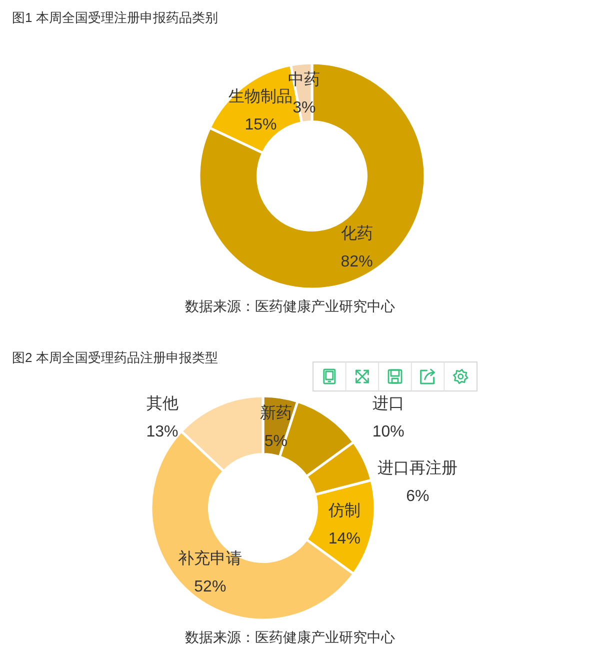 The width and height of the screenshot is (600, 660). What do you see at coordinates (115, 357) in the screenshot?
I see `title: 图2 本周全国受理药品注册申报类型` at bounding box center [115, 357].